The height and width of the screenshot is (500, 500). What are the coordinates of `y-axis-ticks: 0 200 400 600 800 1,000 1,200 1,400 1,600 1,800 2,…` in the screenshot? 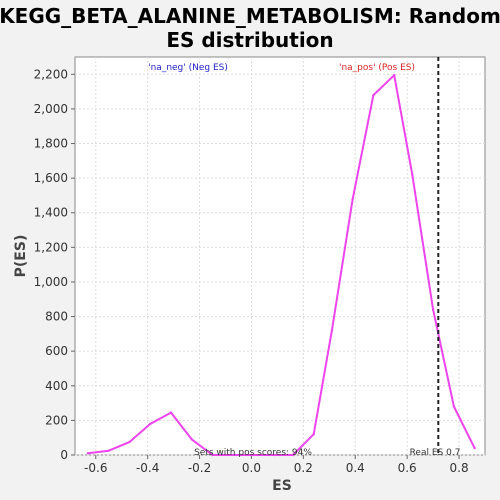 It's located at (54, 264).